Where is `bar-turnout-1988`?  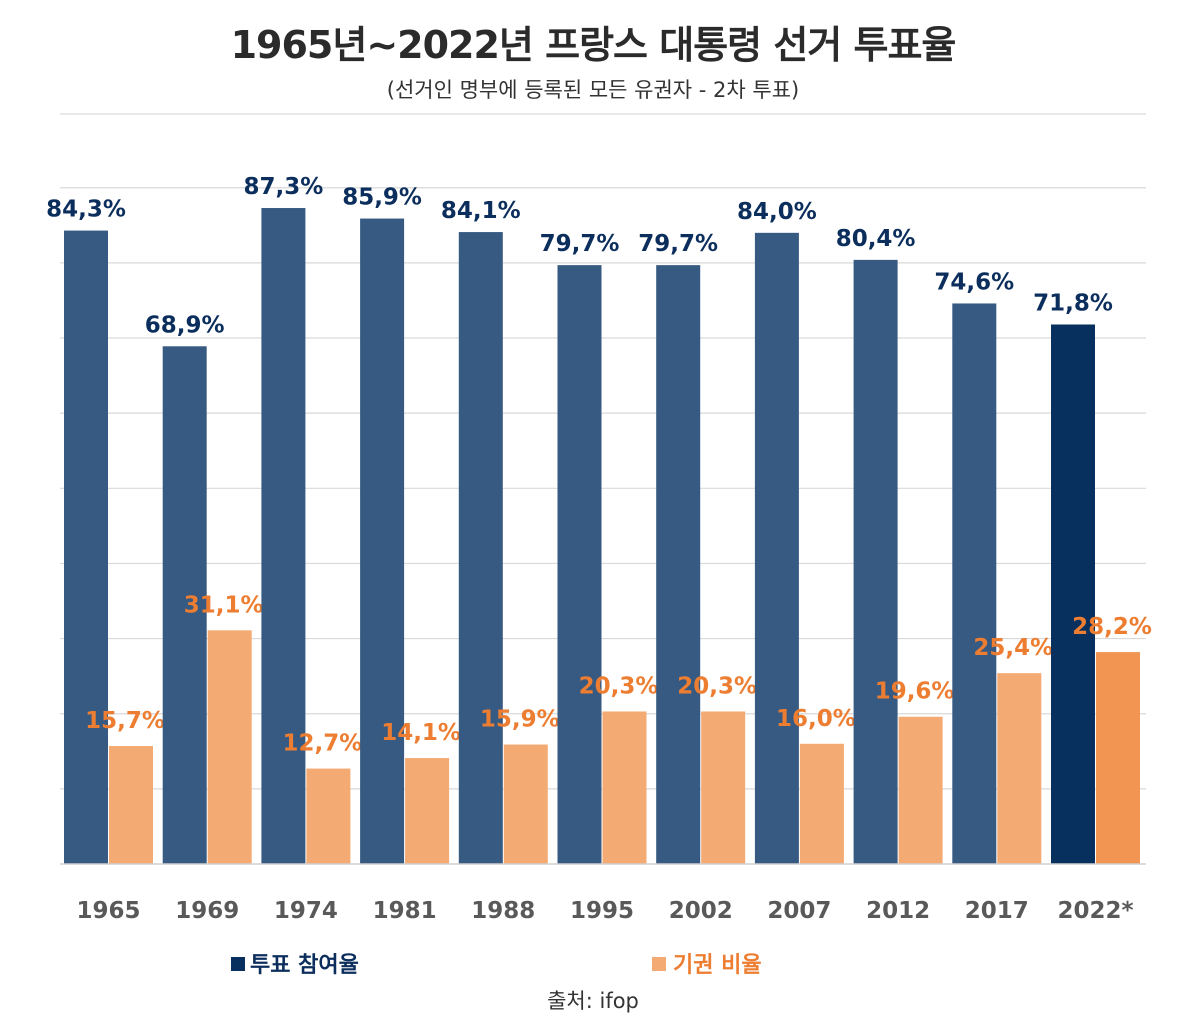
bar-turnout-1988 is located at coordinates (480, 548).